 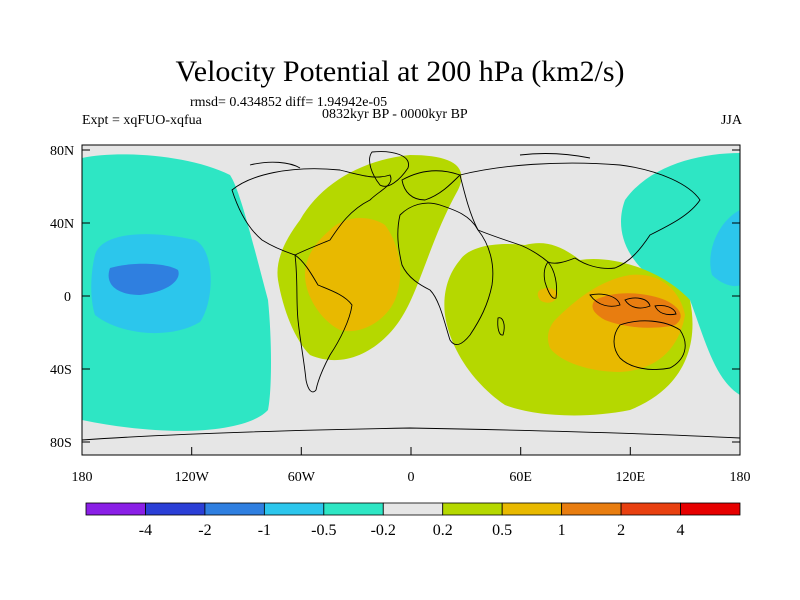 What do you see at coordinates (289, 102) in the screenshot?
I see `stats-line: rmsd= 0.434852 diff= 1.94942e-05` at bounding box center [289, 102].